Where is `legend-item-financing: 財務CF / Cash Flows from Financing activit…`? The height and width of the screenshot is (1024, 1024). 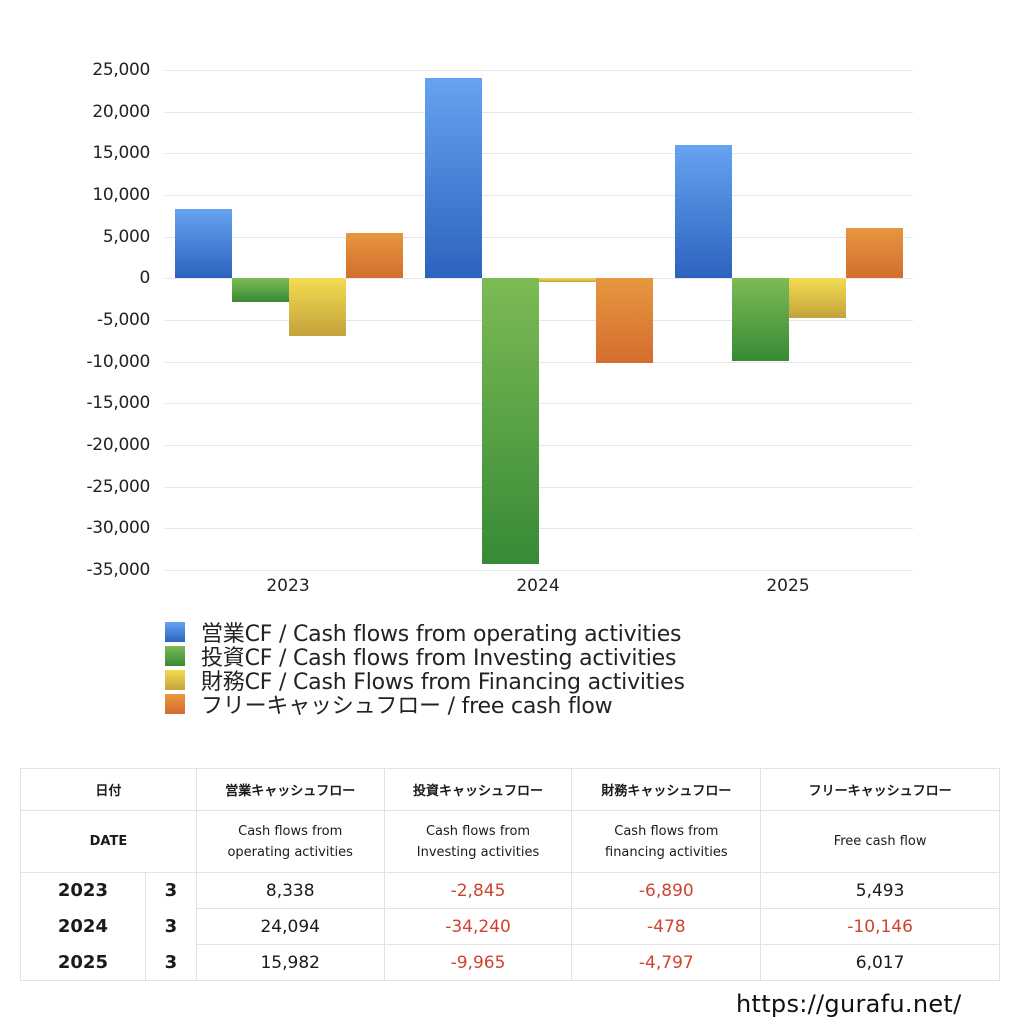 legend-item-financing: 財務CF / Cash Flows from Financing activit… is located at coordinates (425, 681).